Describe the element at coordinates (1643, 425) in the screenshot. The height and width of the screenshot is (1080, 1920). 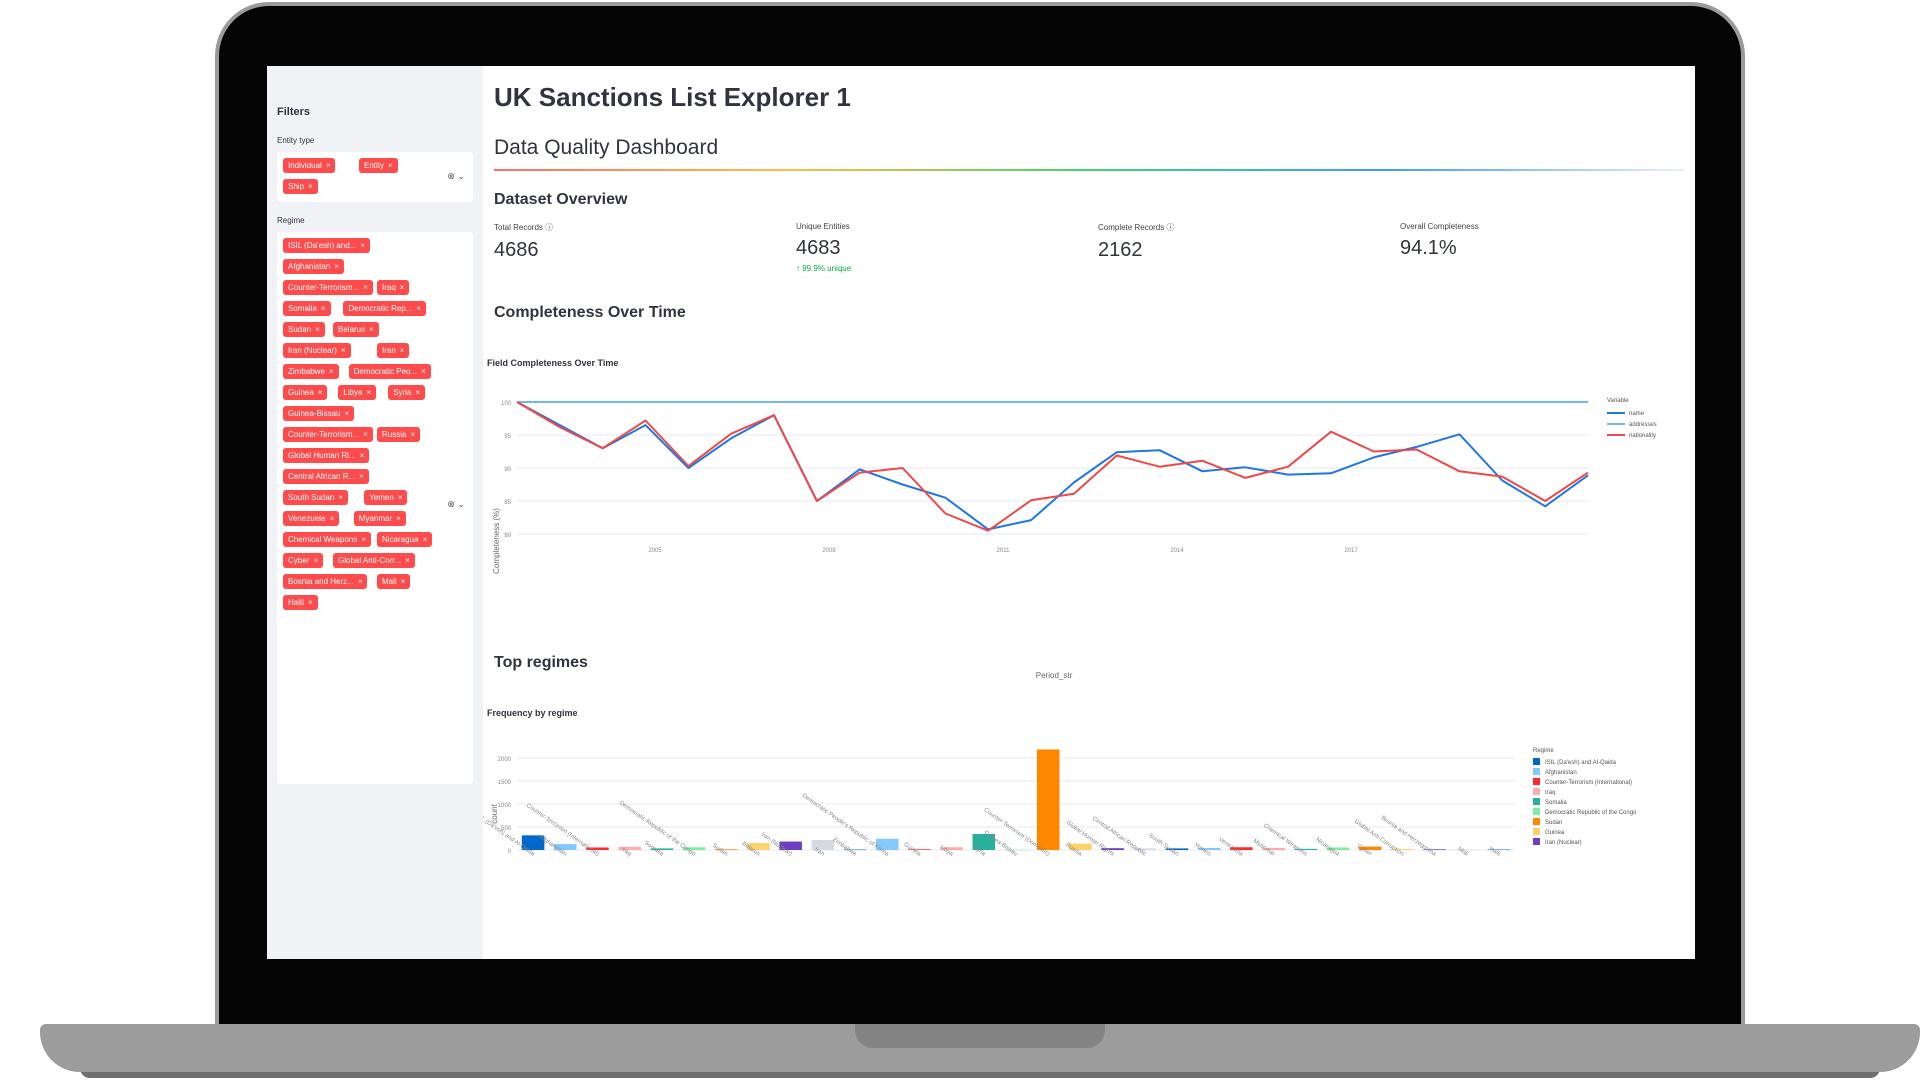
I see `legend-label: addresses` at that location.